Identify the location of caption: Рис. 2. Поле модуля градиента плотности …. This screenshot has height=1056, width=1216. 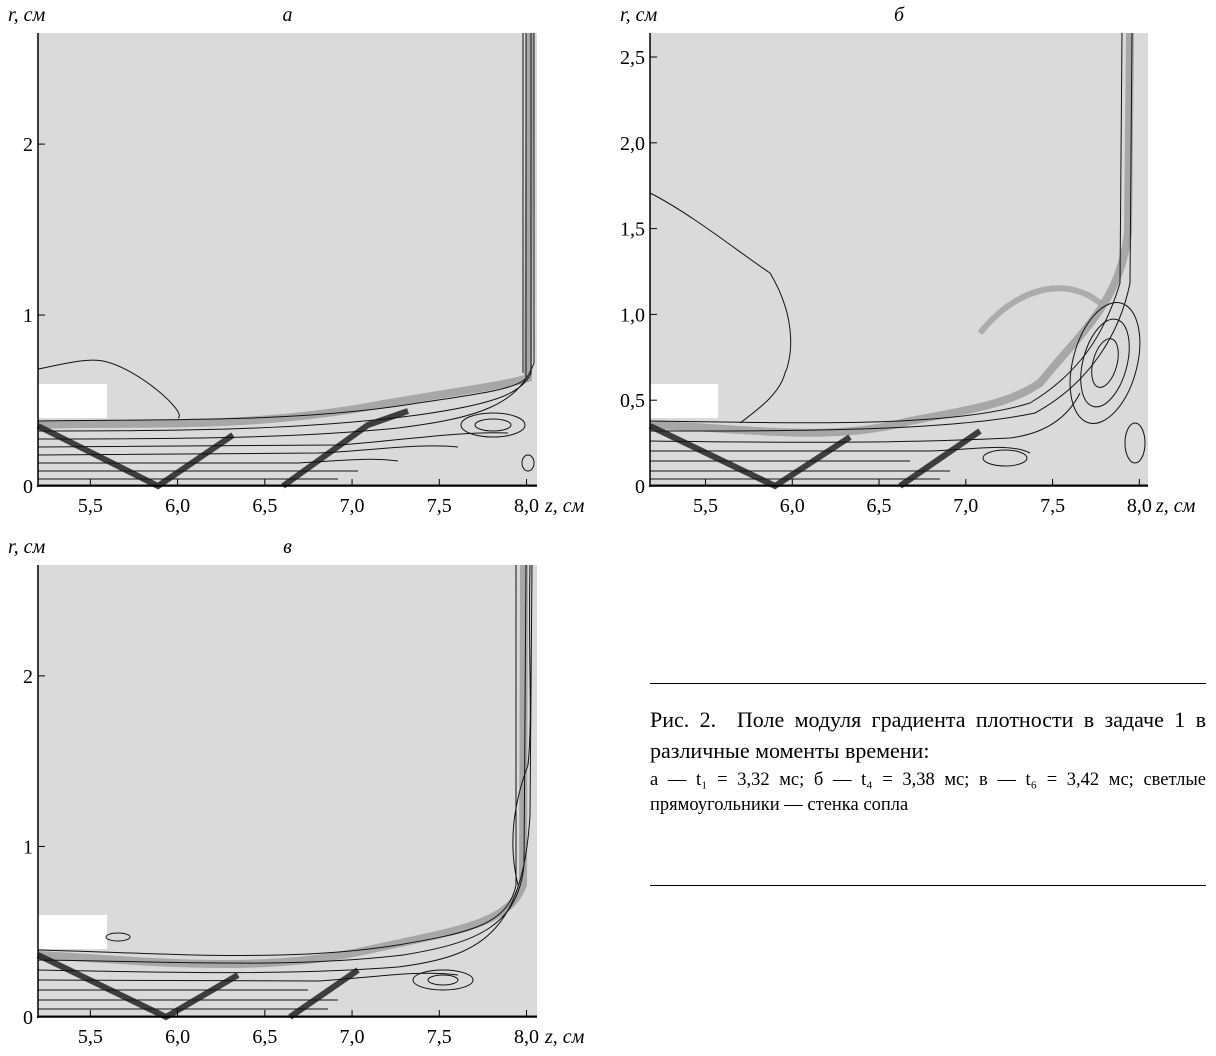
(928, 761).